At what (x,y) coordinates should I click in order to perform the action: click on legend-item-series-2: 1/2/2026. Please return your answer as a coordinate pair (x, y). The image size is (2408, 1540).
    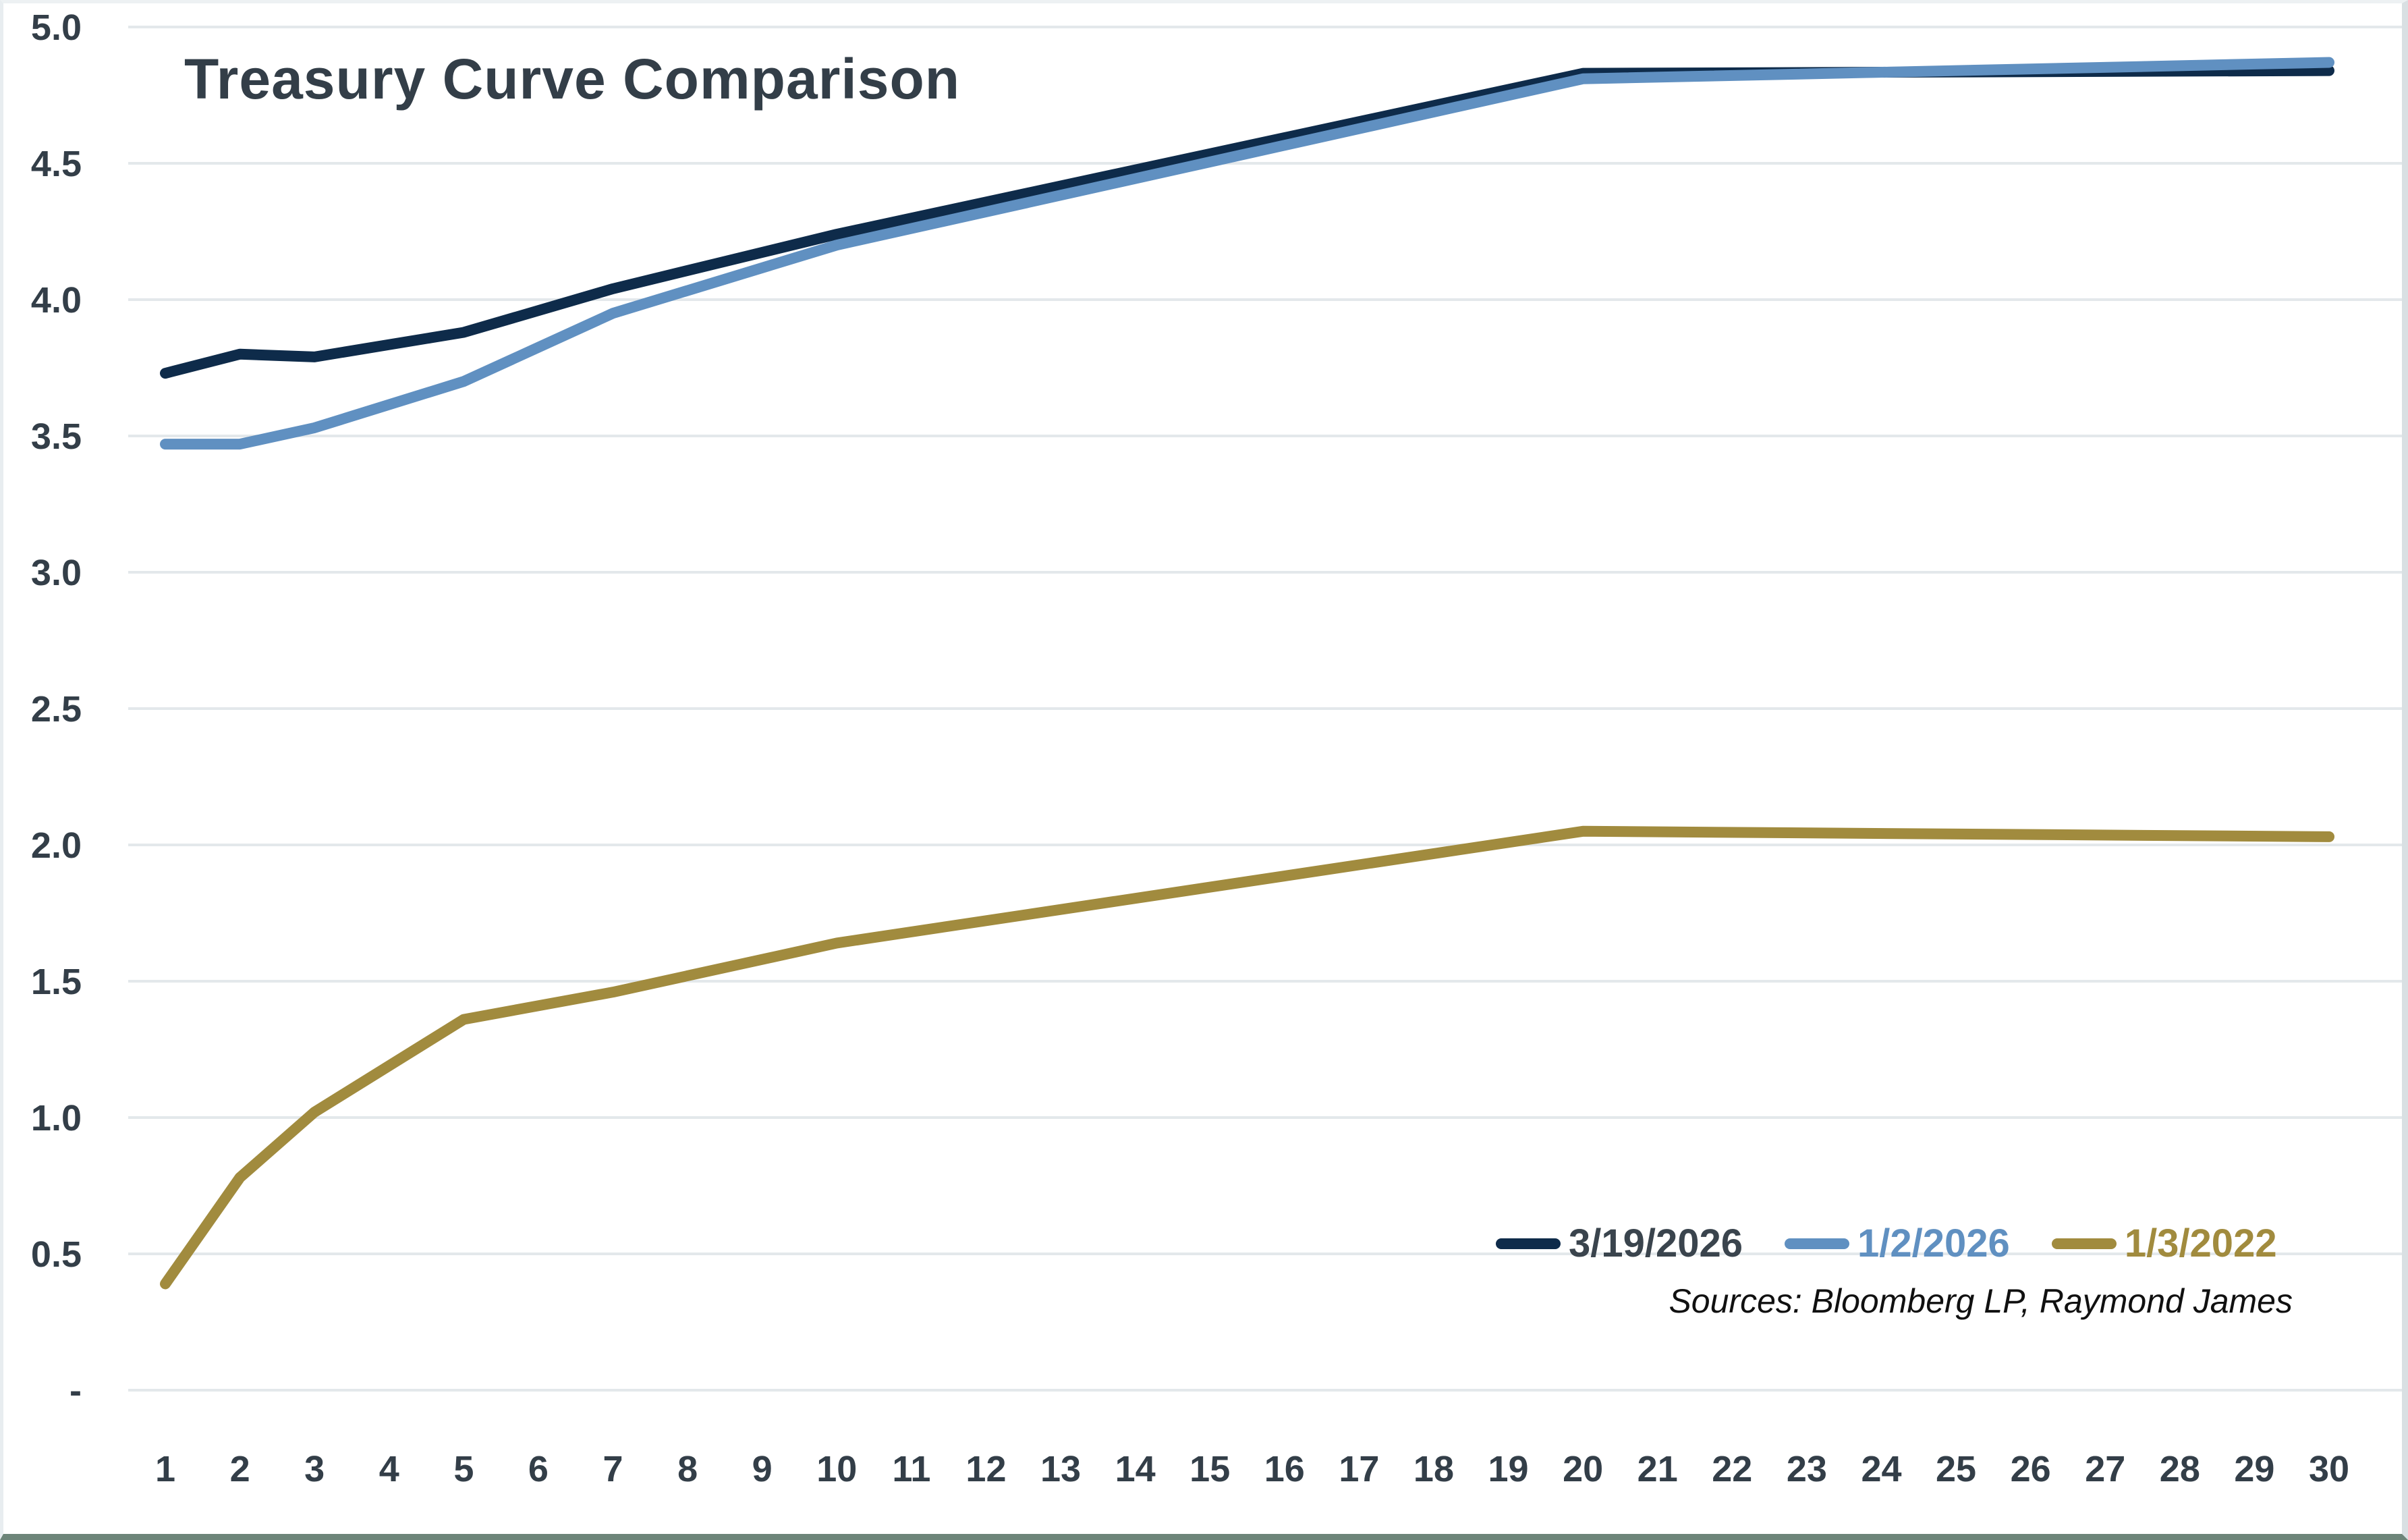
    Looking at the image, I should click on (1897, 1243).